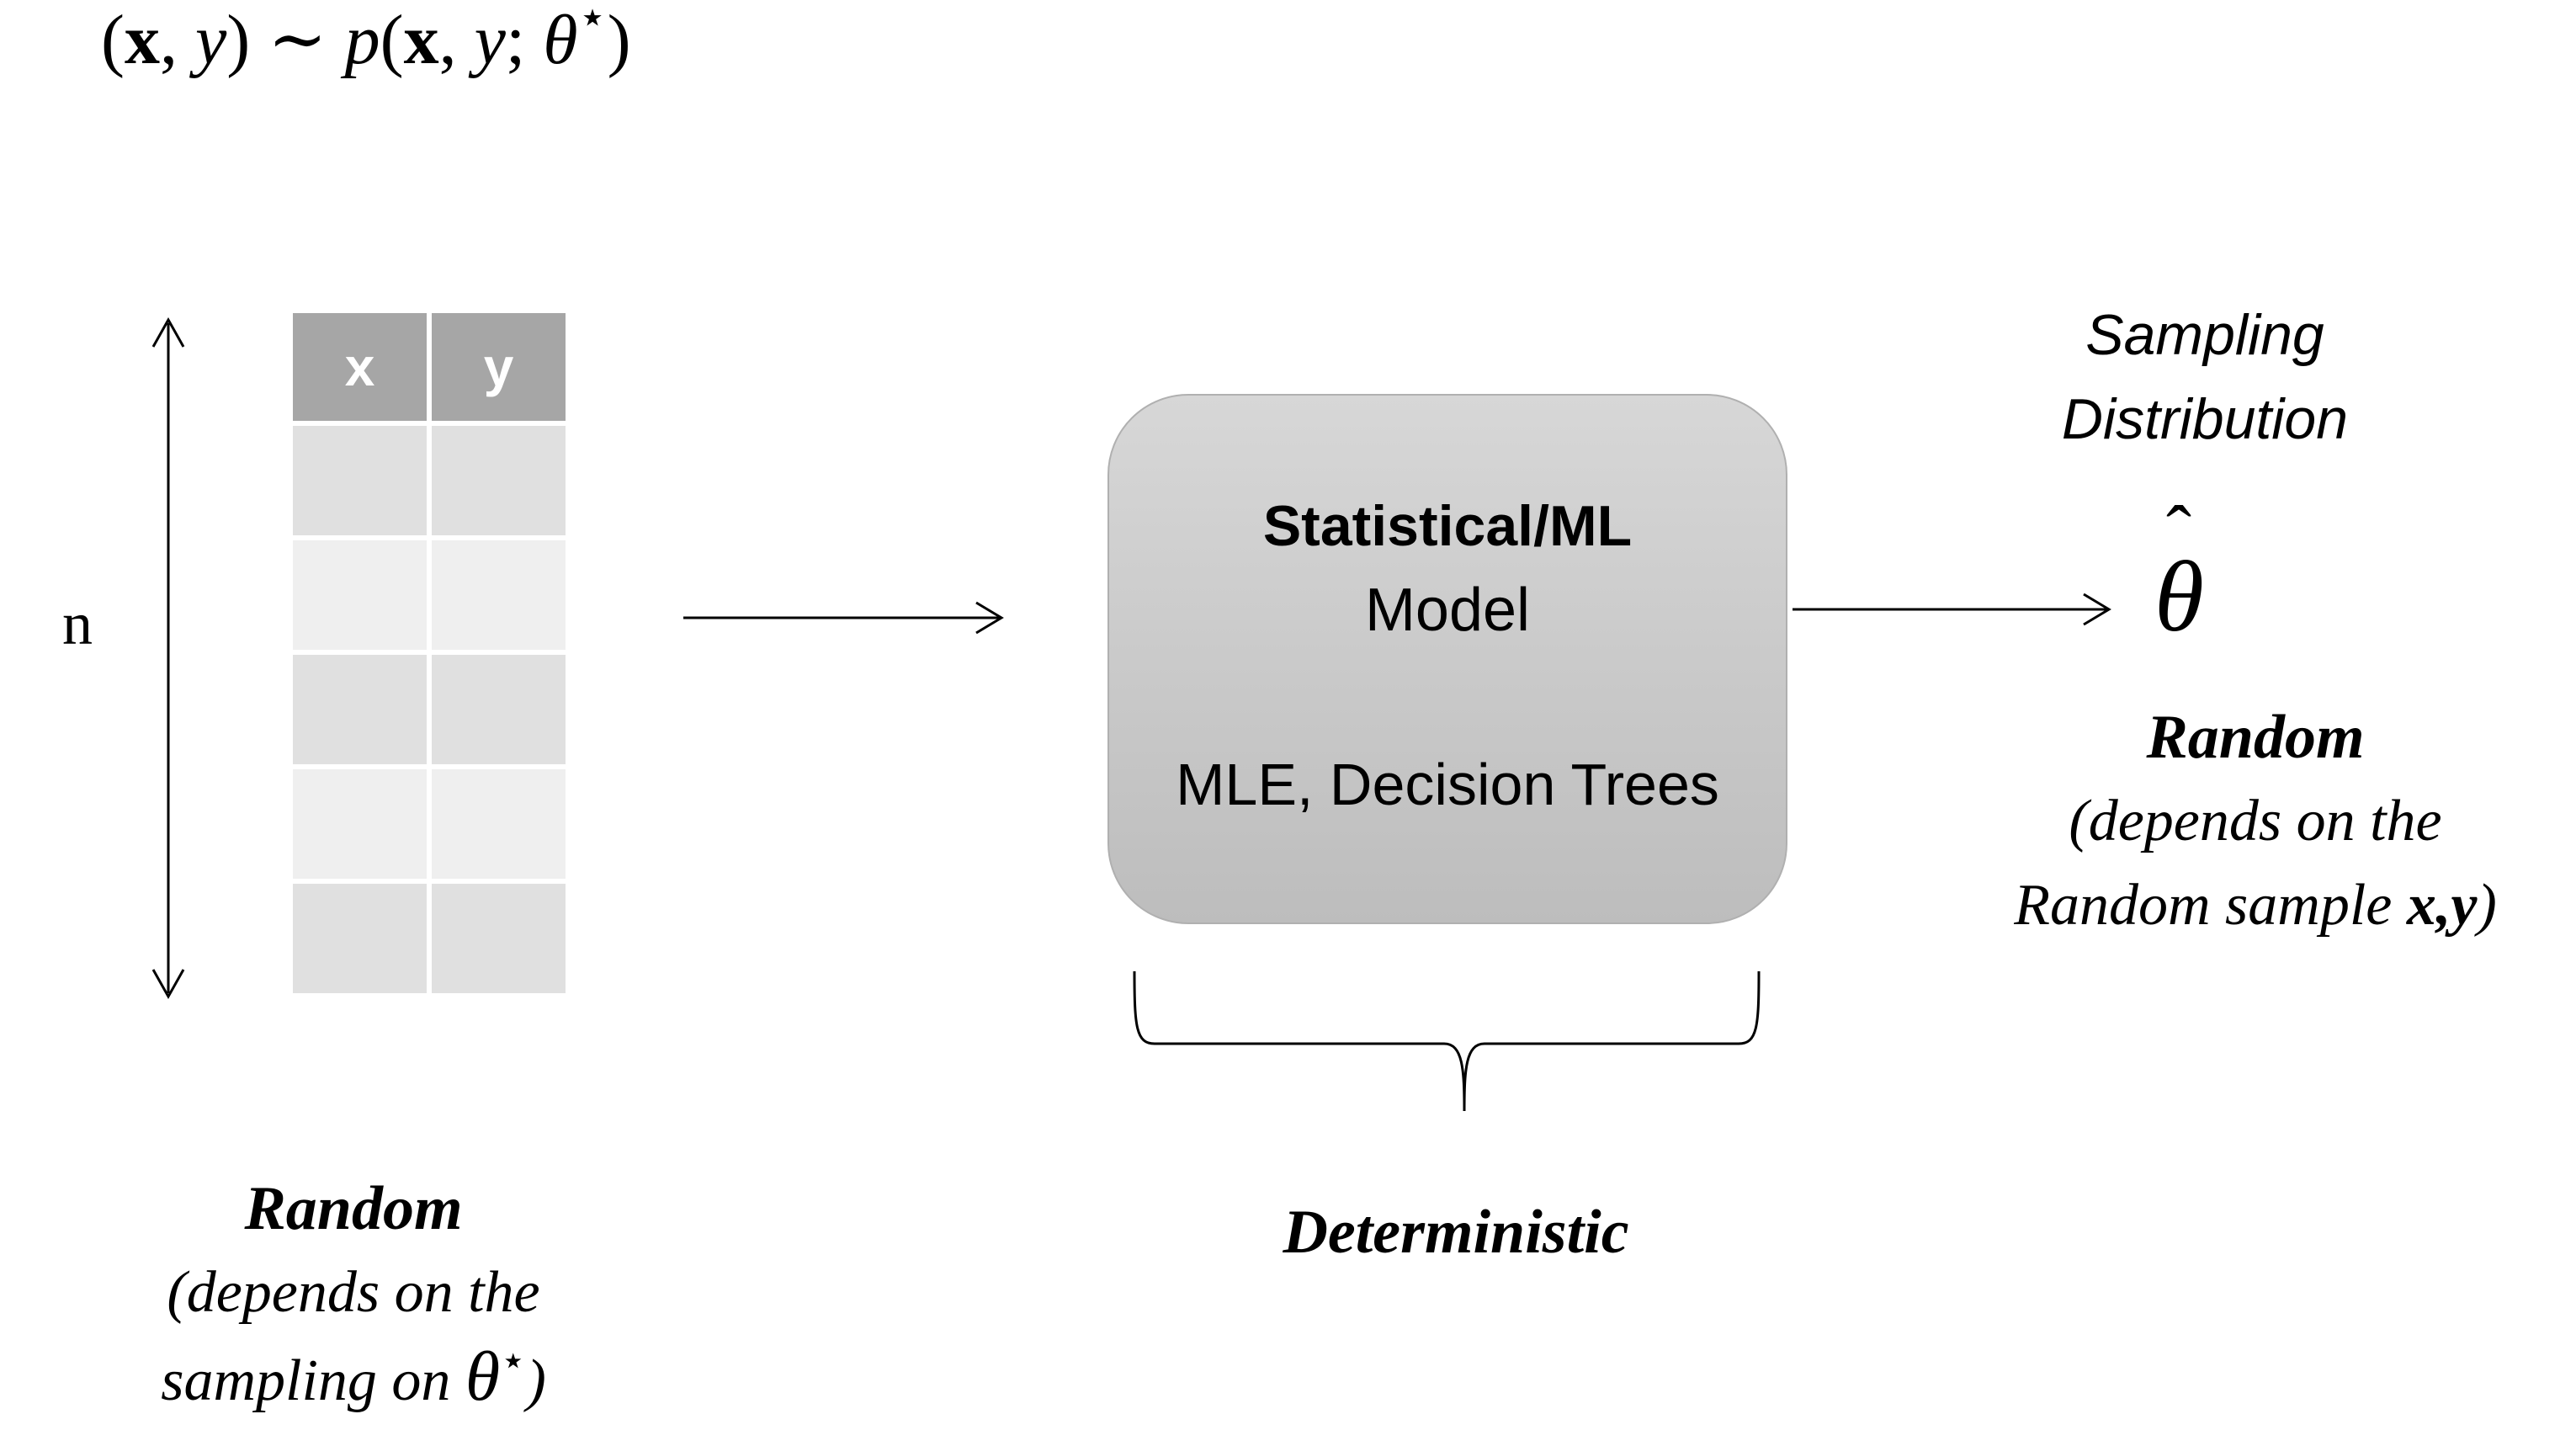  What do you see at coordinates (2178, 533) in the screenshot?
I see `hat-accent: ˆ` at bounding box center [2178, 533].